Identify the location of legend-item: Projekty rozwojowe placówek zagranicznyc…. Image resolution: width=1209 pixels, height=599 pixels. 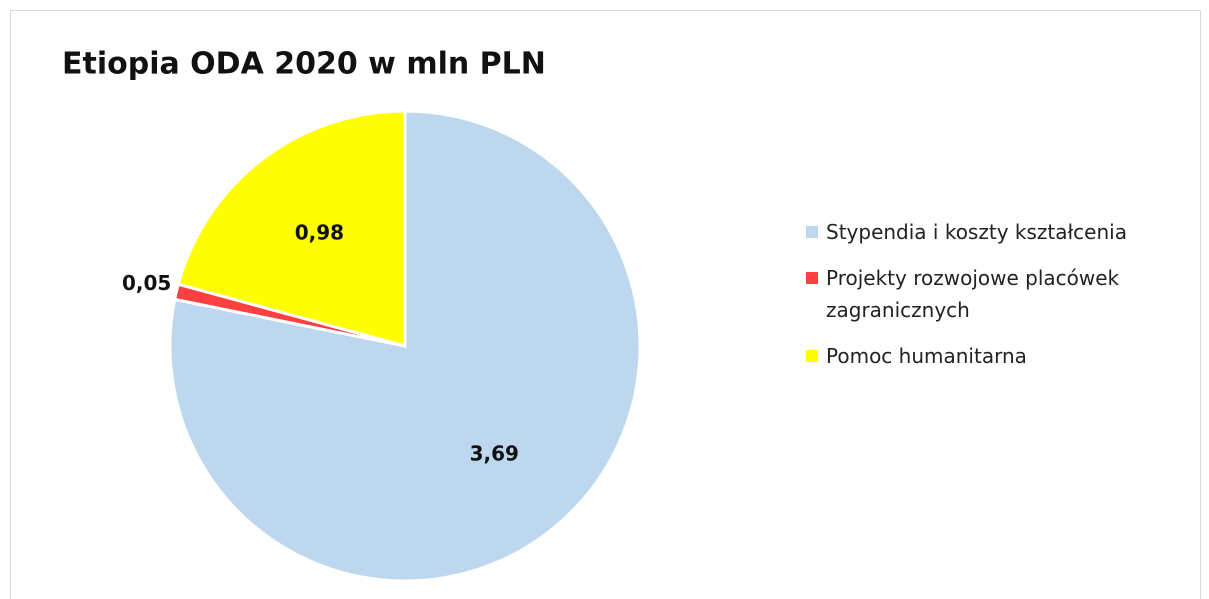
(986, 294).